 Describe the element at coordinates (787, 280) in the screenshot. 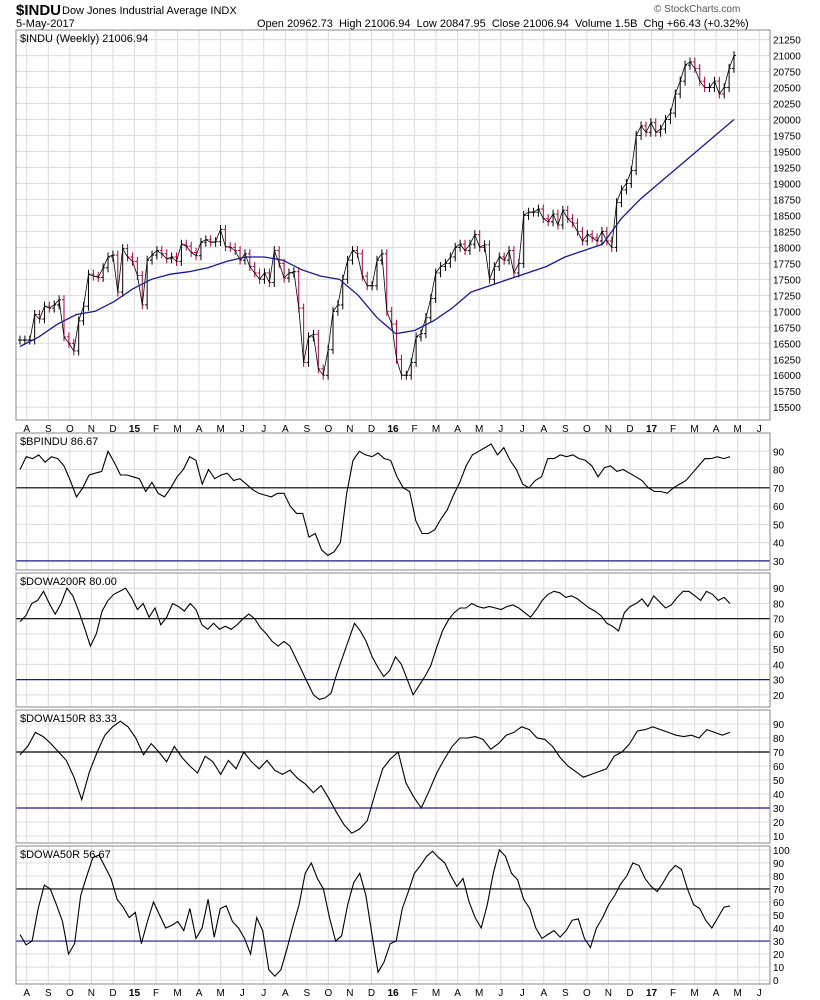

I see `y-tick-label: 17500` at that location.